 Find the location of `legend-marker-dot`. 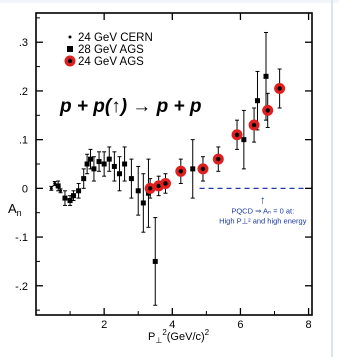

legend-marker-dot is located at coordinates (70, 37).